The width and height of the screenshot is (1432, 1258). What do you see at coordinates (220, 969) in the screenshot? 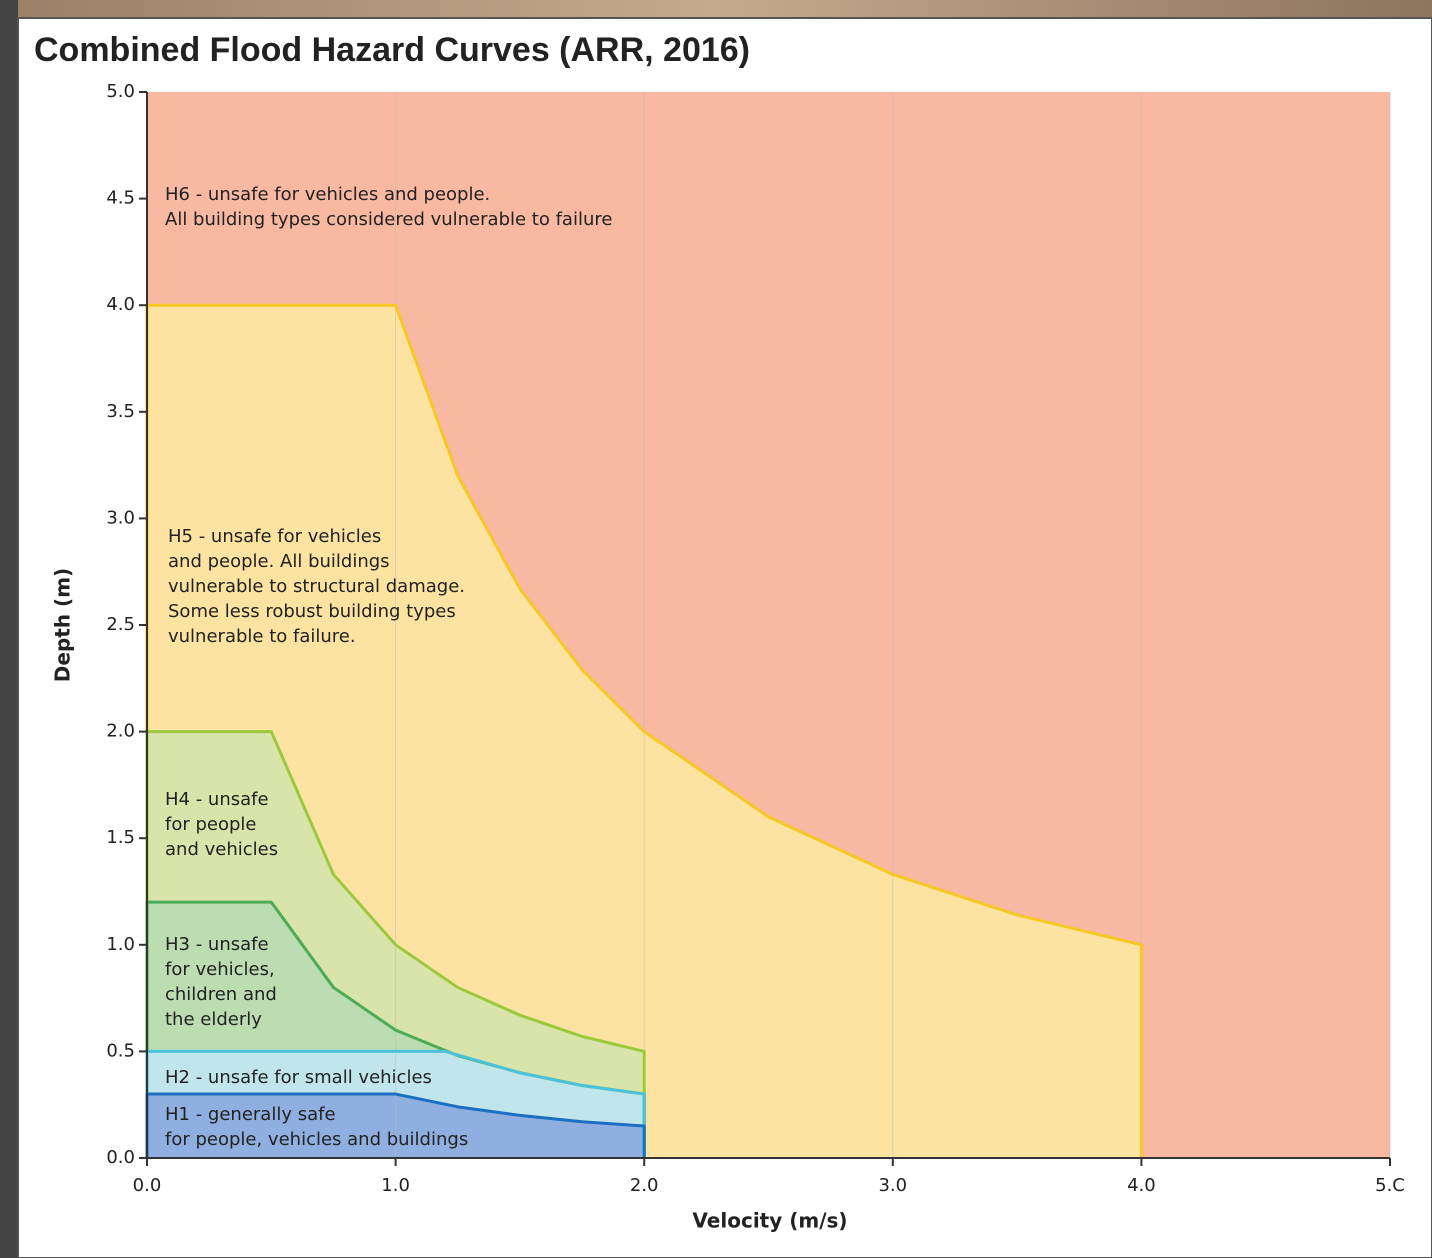
I see `zone-label: for vehicles,` at bounding box center [220, 969].